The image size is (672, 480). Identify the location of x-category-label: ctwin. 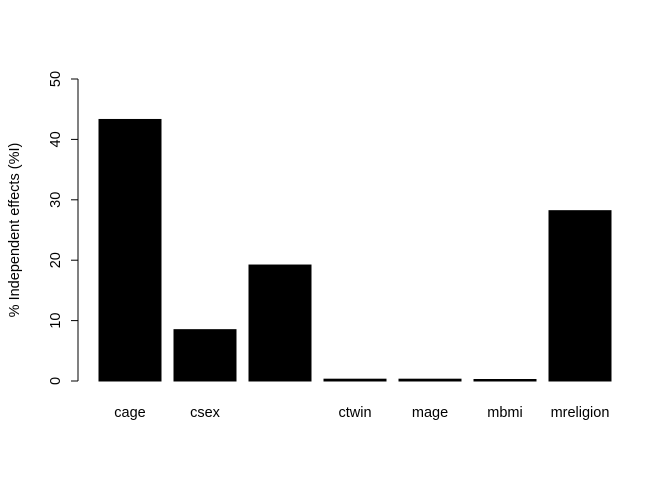
(354, 413).